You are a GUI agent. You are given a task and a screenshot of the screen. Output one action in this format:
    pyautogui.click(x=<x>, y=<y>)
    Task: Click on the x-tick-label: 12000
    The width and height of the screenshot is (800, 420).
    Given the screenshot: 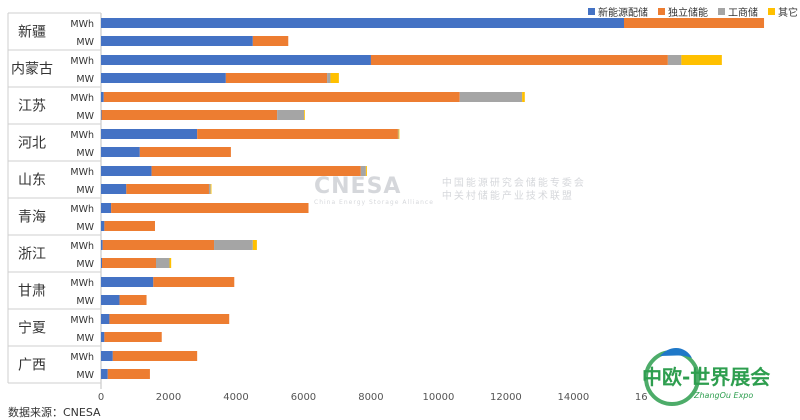 What is the action you would take?
    pyautogui.click(x=506, y=397)
    